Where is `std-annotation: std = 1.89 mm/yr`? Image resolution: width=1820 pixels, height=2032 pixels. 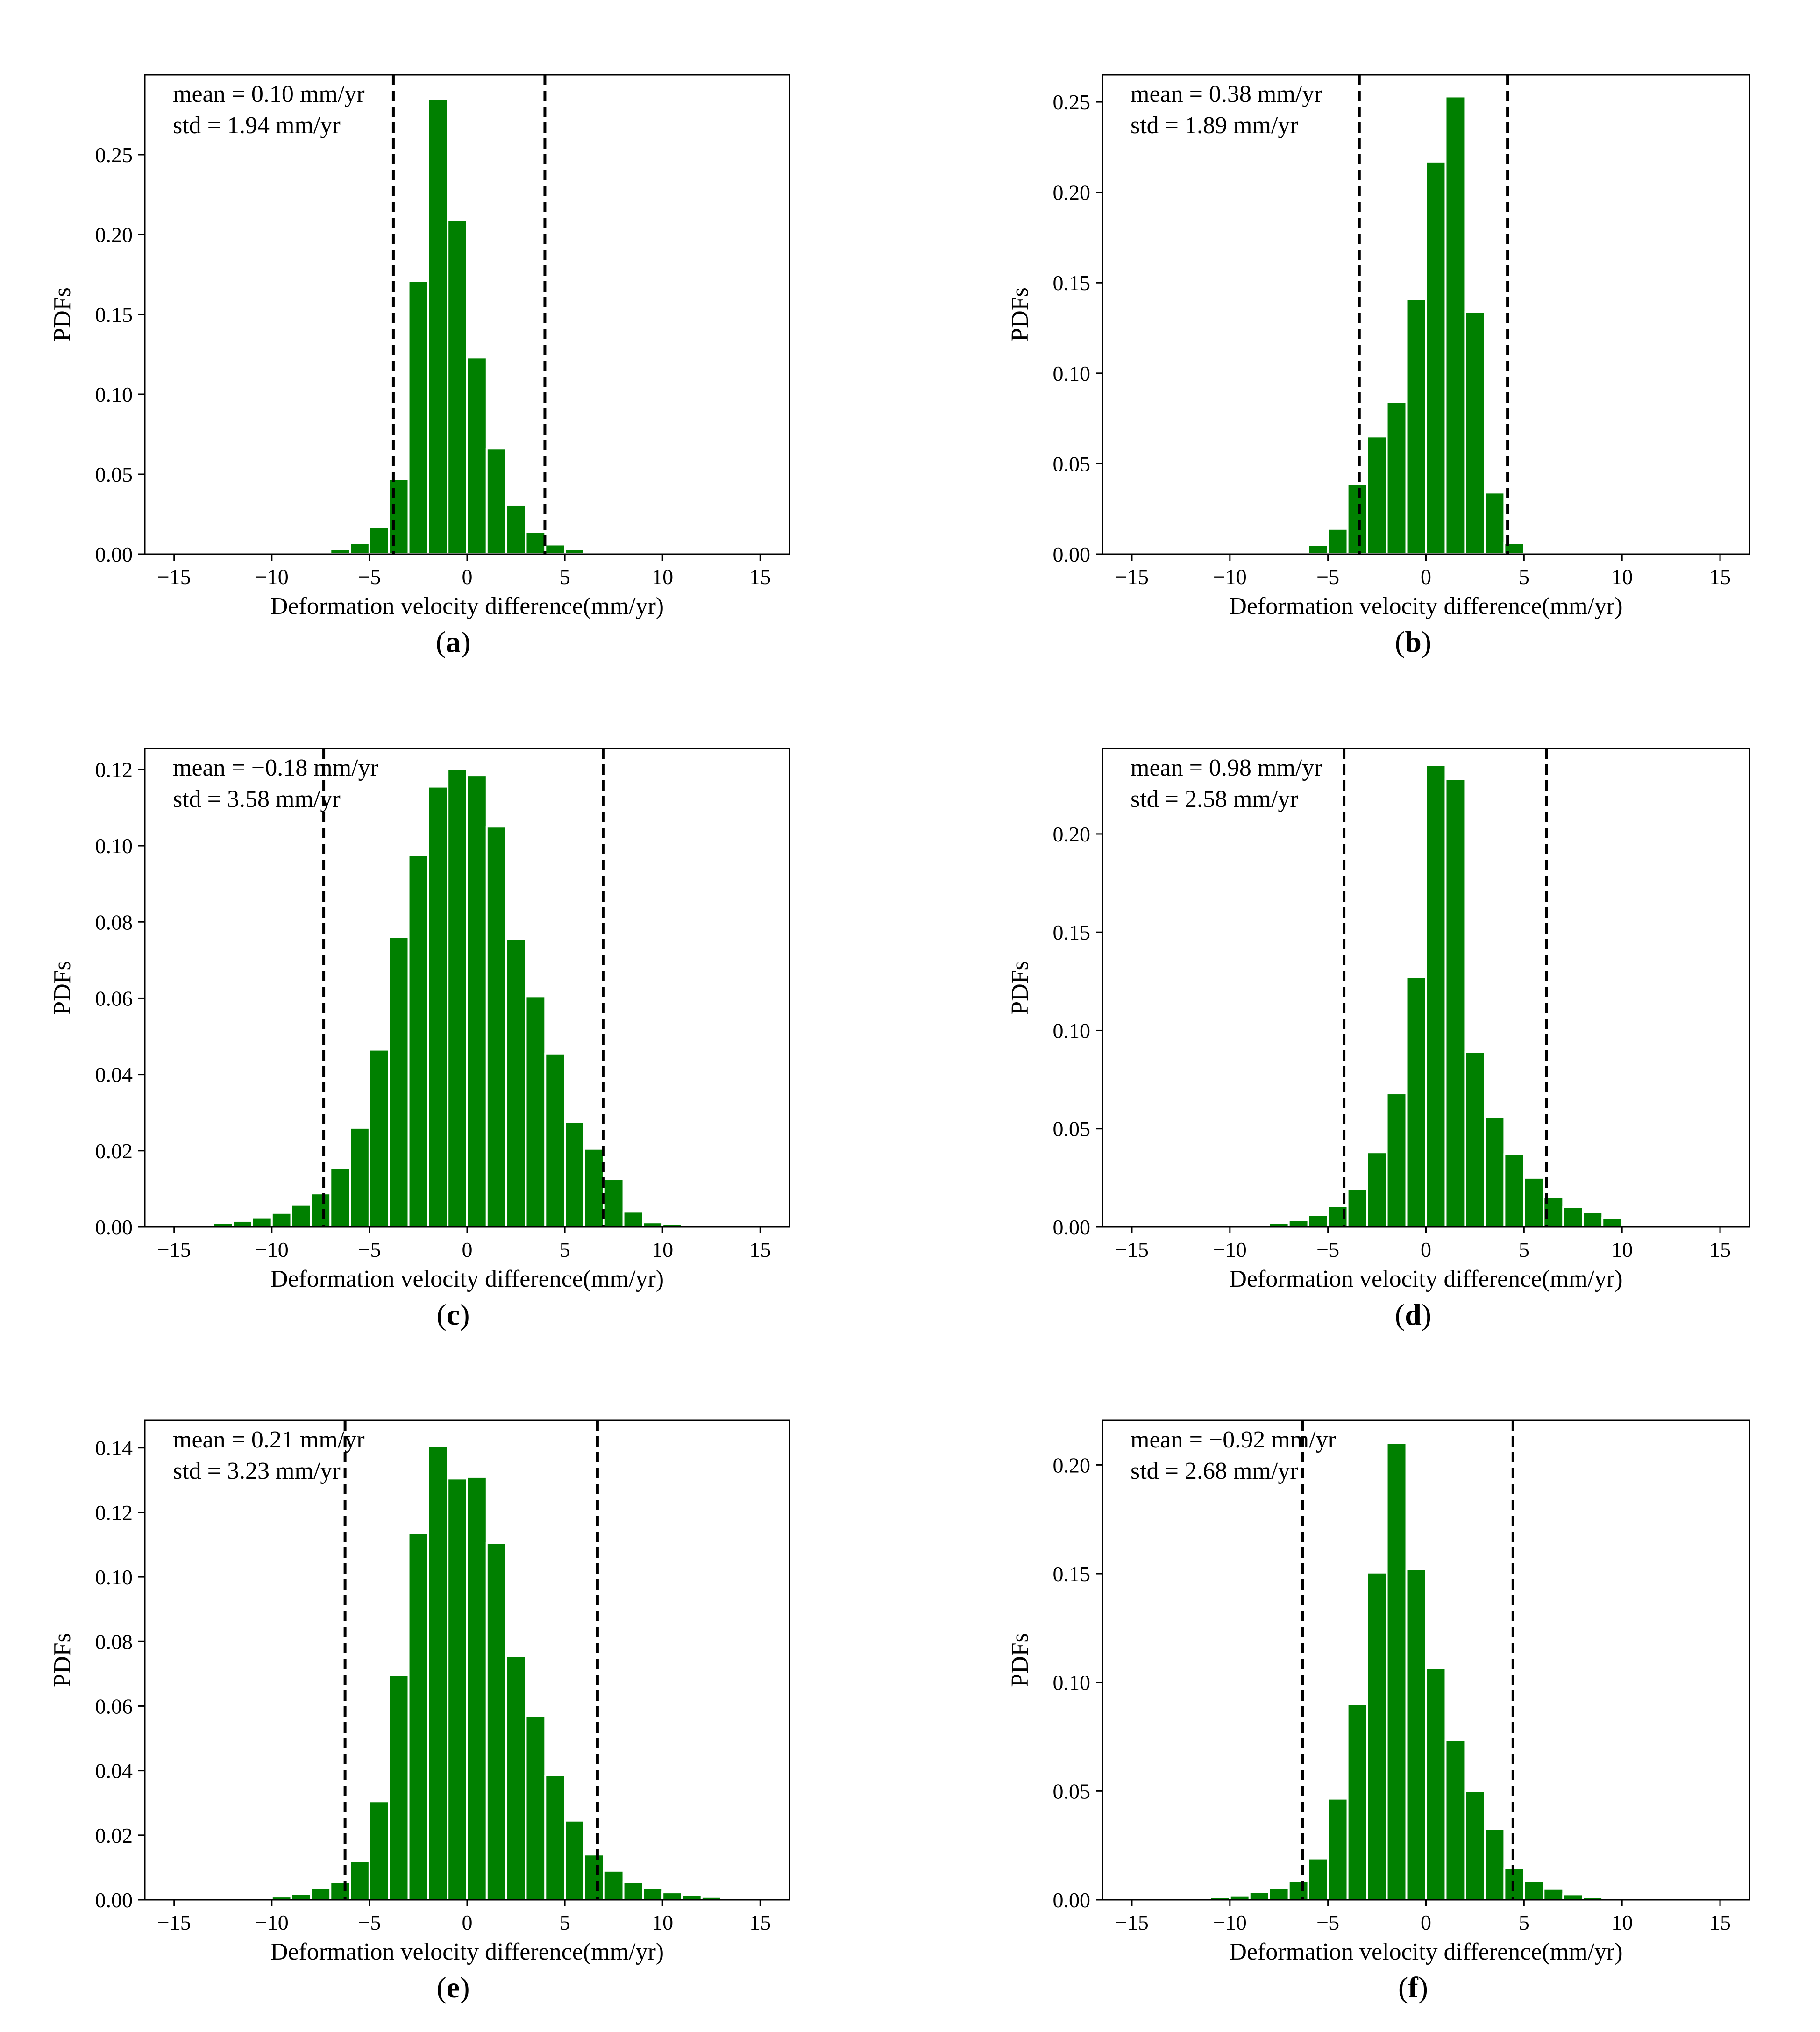
std-annotation: std = 1.89 mm/yr is located at coordinates (1214, 125).